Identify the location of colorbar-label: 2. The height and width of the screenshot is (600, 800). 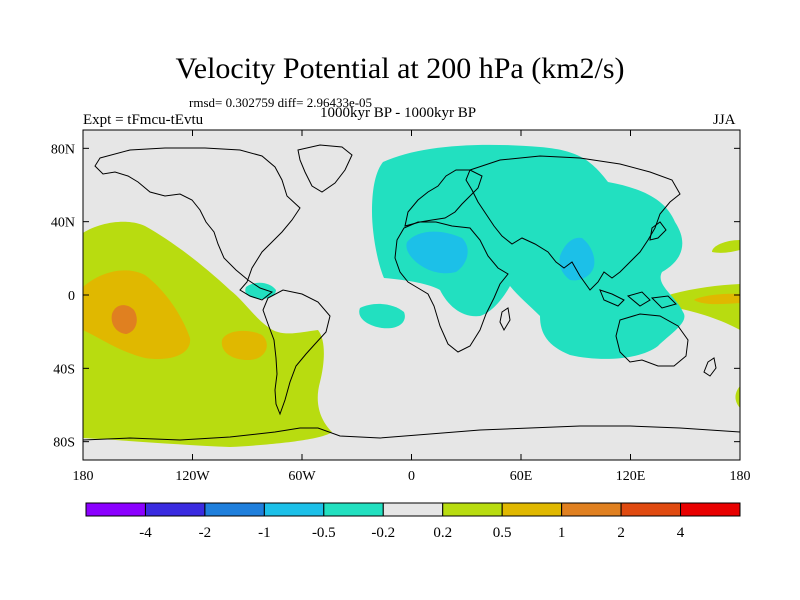
(621, 533).